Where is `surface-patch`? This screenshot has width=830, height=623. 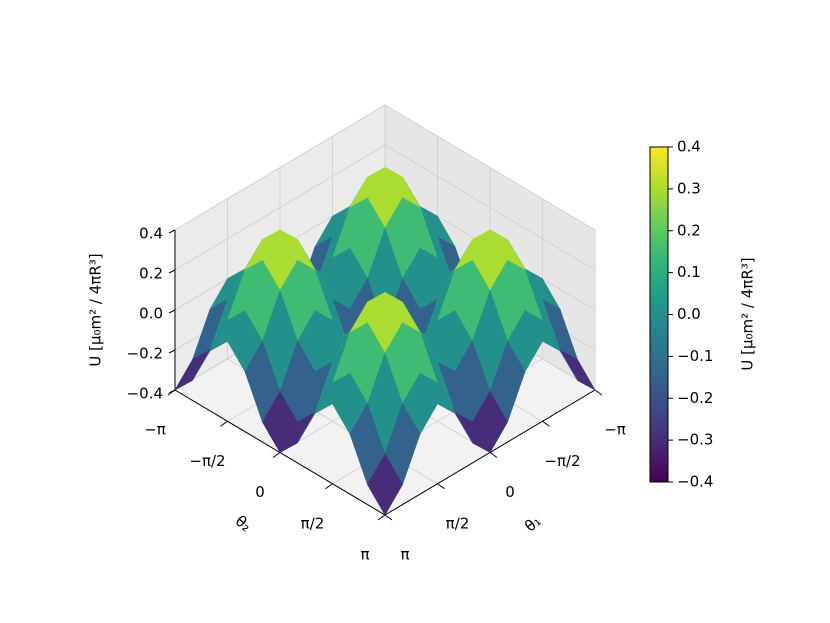 surface-patch is located at coordinates (385, 484).